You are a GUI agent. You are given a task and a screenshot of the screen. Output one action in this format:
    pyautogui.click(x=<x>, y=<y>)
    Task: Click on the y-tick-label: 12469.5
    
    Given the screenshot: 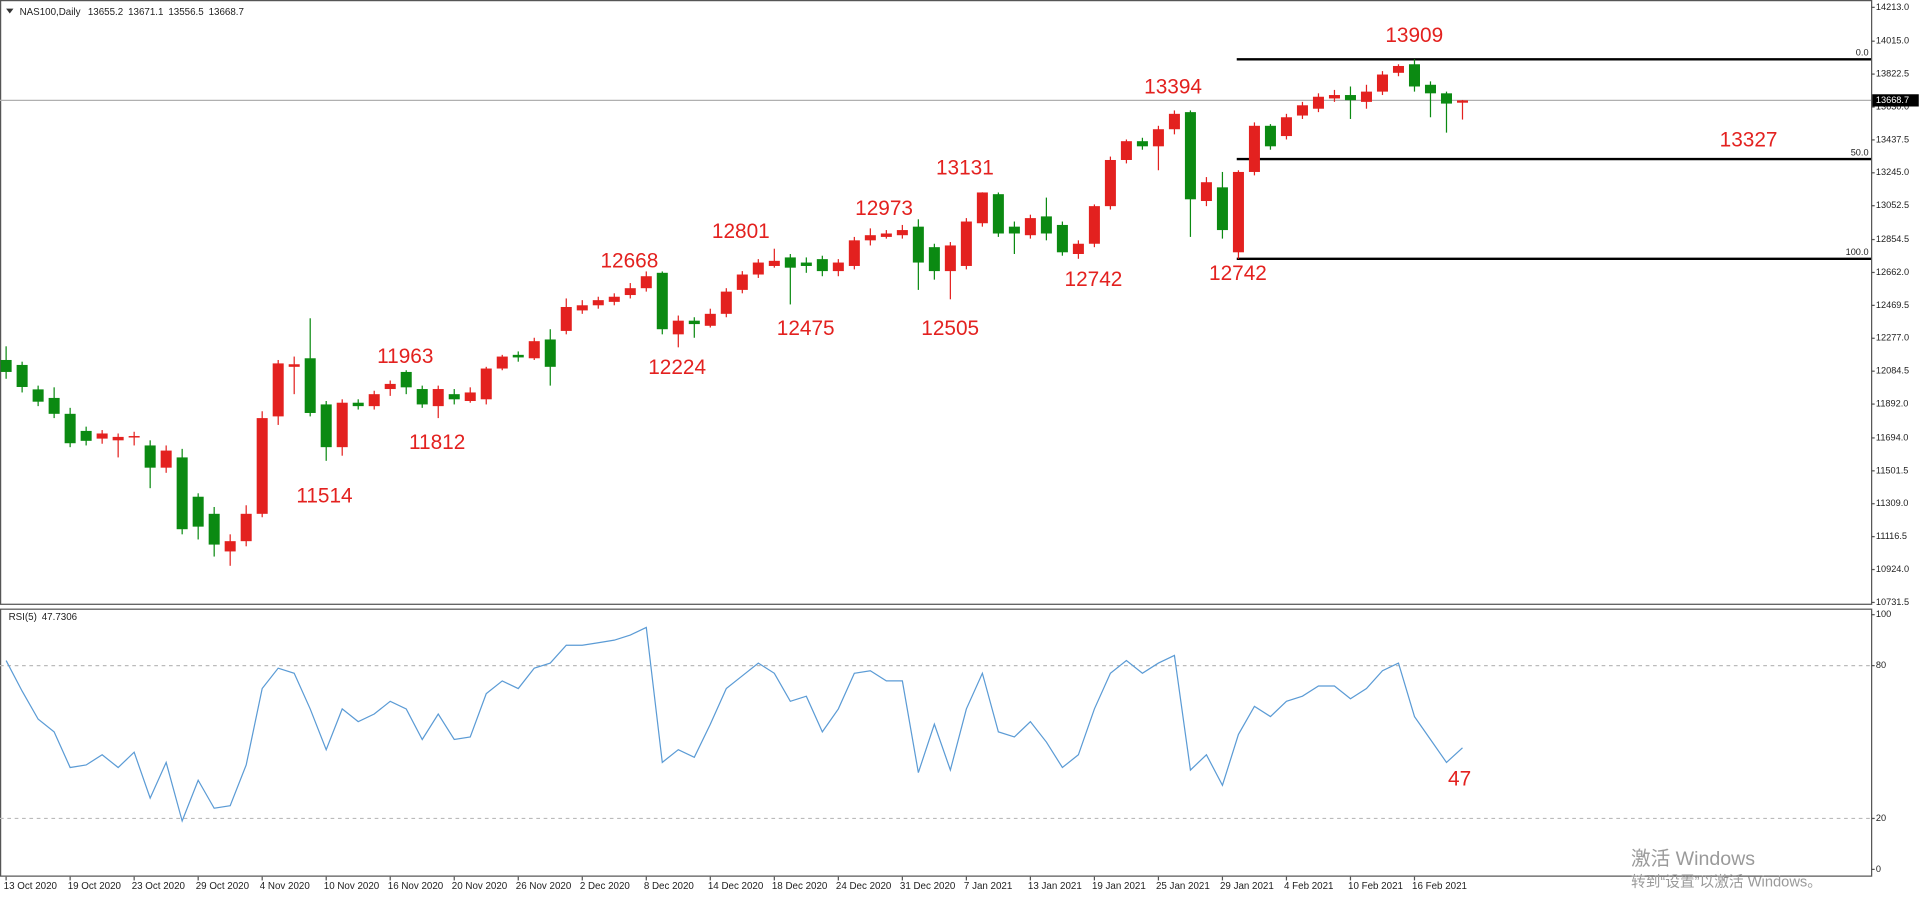 What is the action you would take?
    pyautogui.click(x=1892, y=305)
    